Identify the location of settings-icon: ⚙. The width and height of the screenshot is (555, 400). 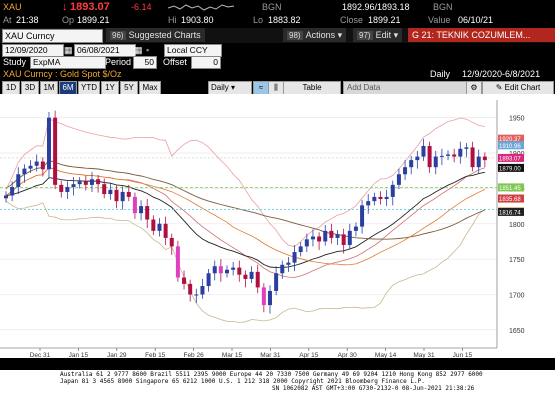
(474, 88).